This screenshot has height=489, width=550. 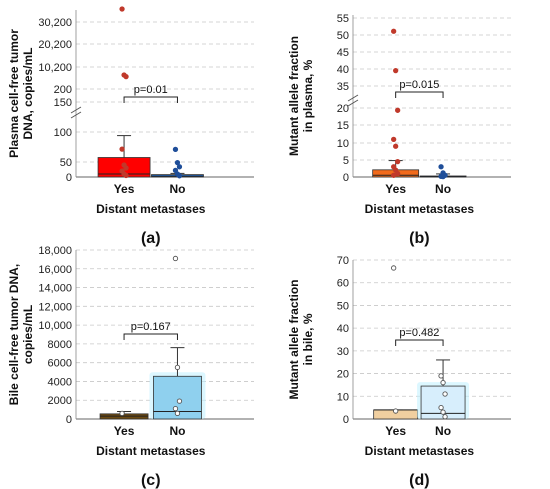 What do you see at coordinates (55, 307) in the screenshot?
I see `y-tick-label: 12,000` at bounding box center [55, 307].